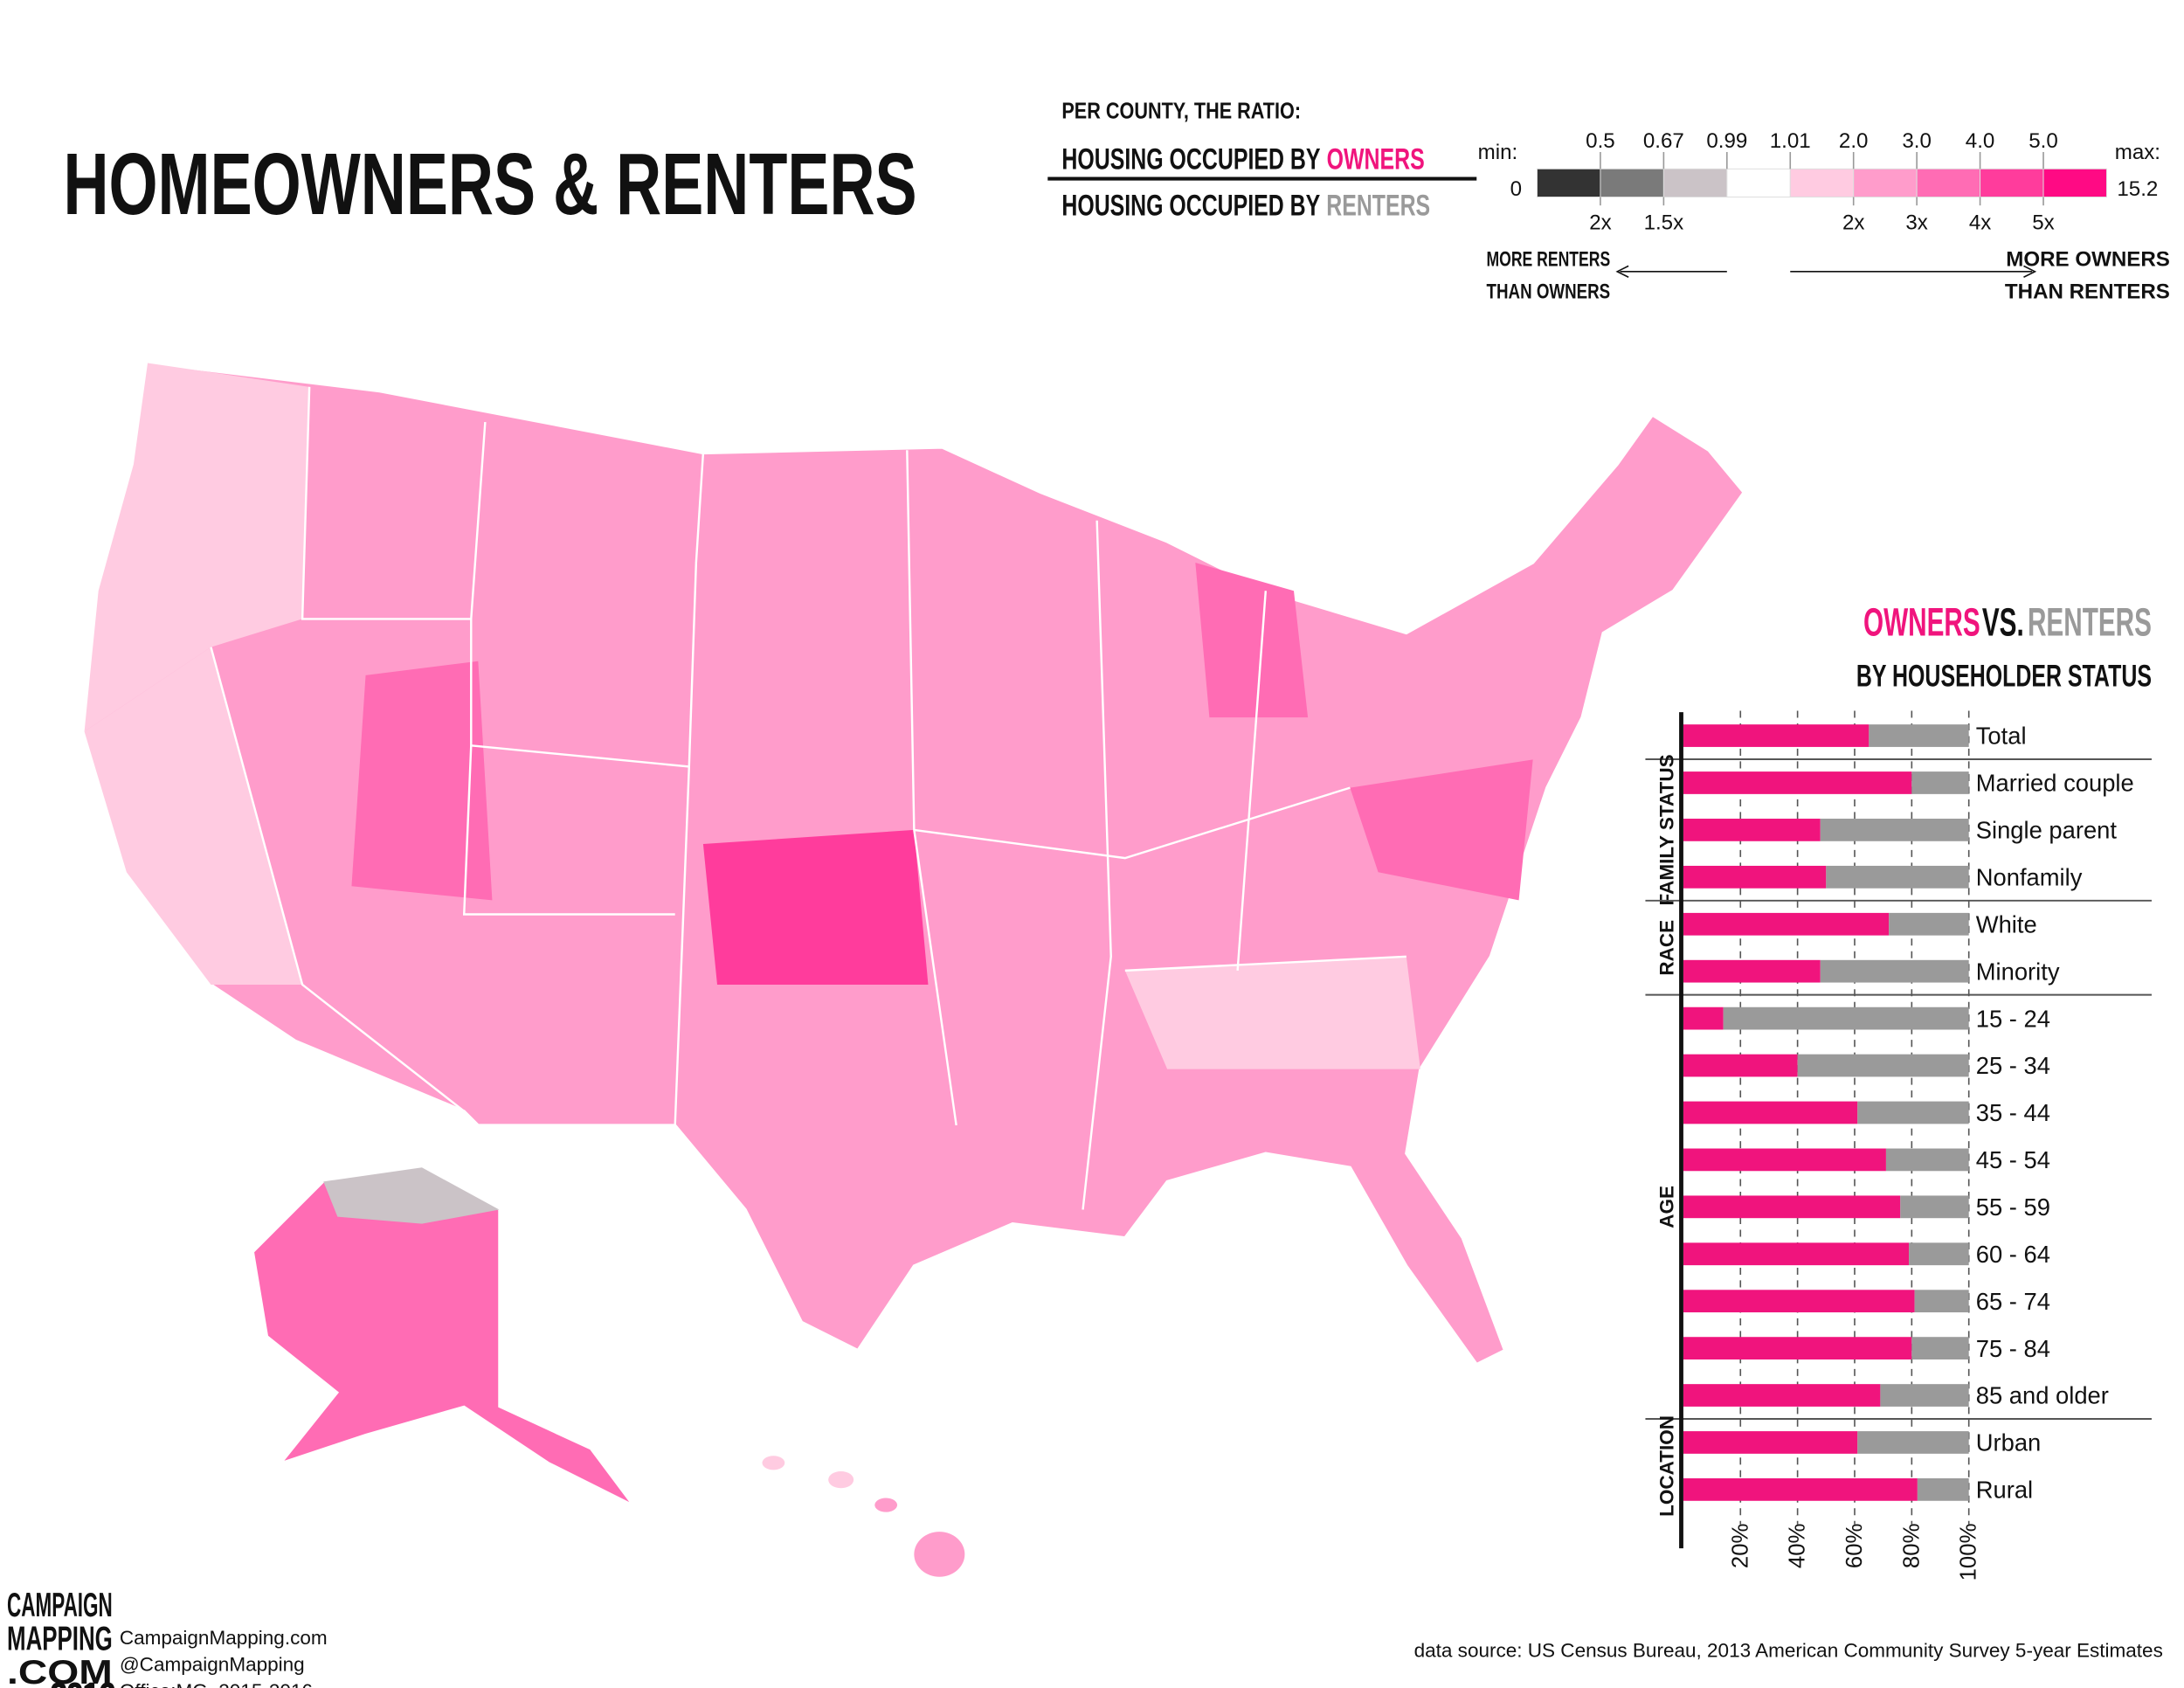 This screenshot has width=2184, height=1688. What do you see at coordinates (1667, 948) in the screenshot?
I see `group-label: RACE` at bounding box center [1667, 948].